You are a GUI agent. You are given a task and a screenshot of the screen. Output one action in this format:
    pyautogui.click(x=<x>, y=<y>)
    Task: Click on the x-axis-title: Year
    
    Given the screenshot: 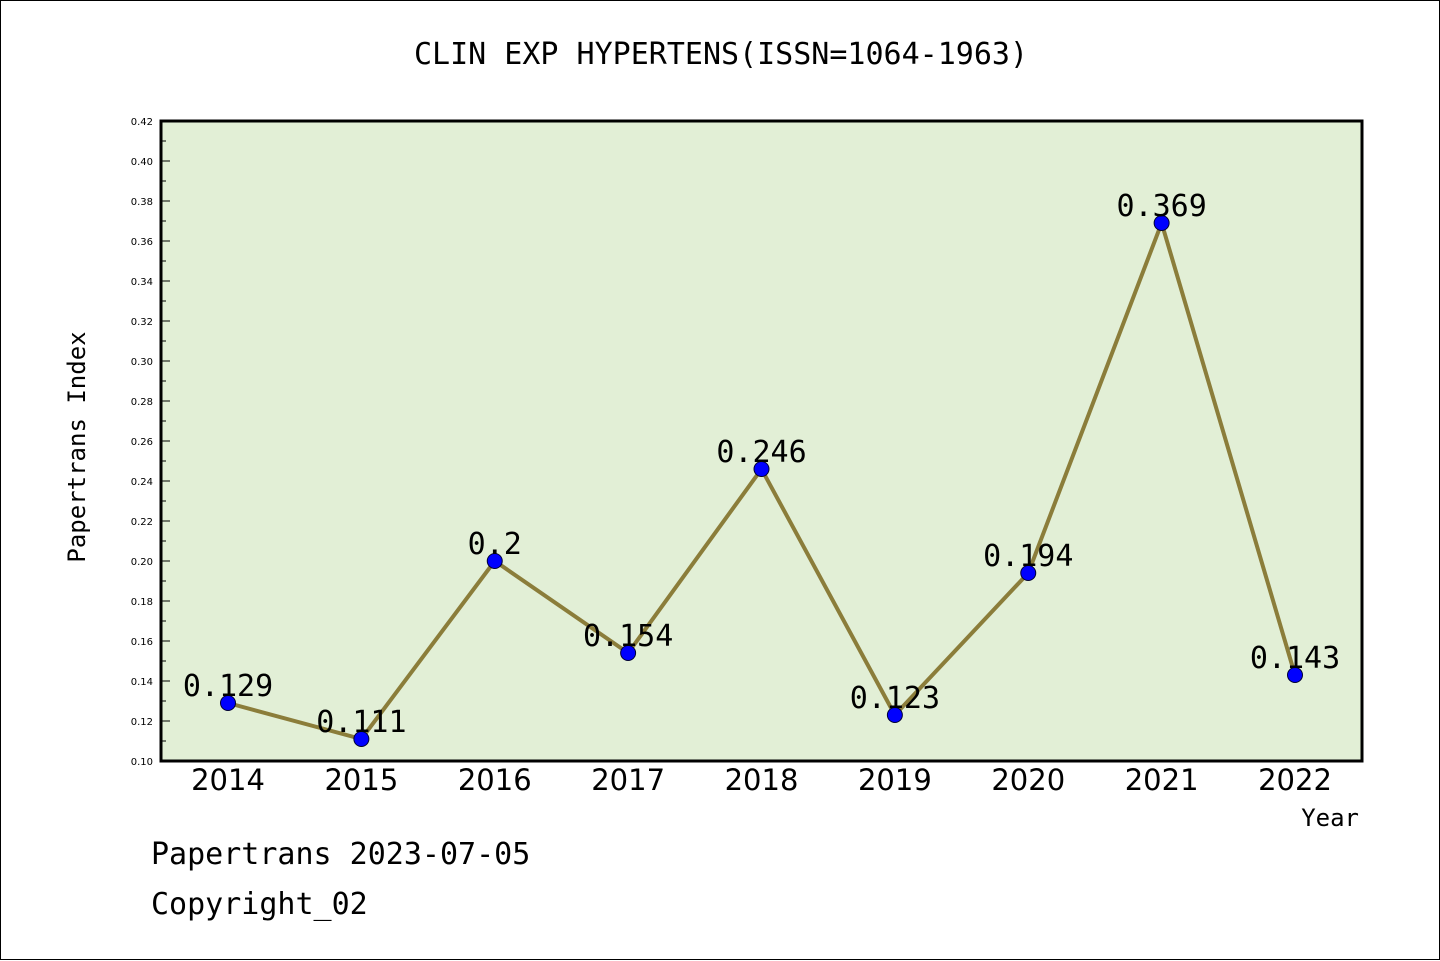 What is the action you would take?
    pyautogui.click(x=1330, y=818)
    